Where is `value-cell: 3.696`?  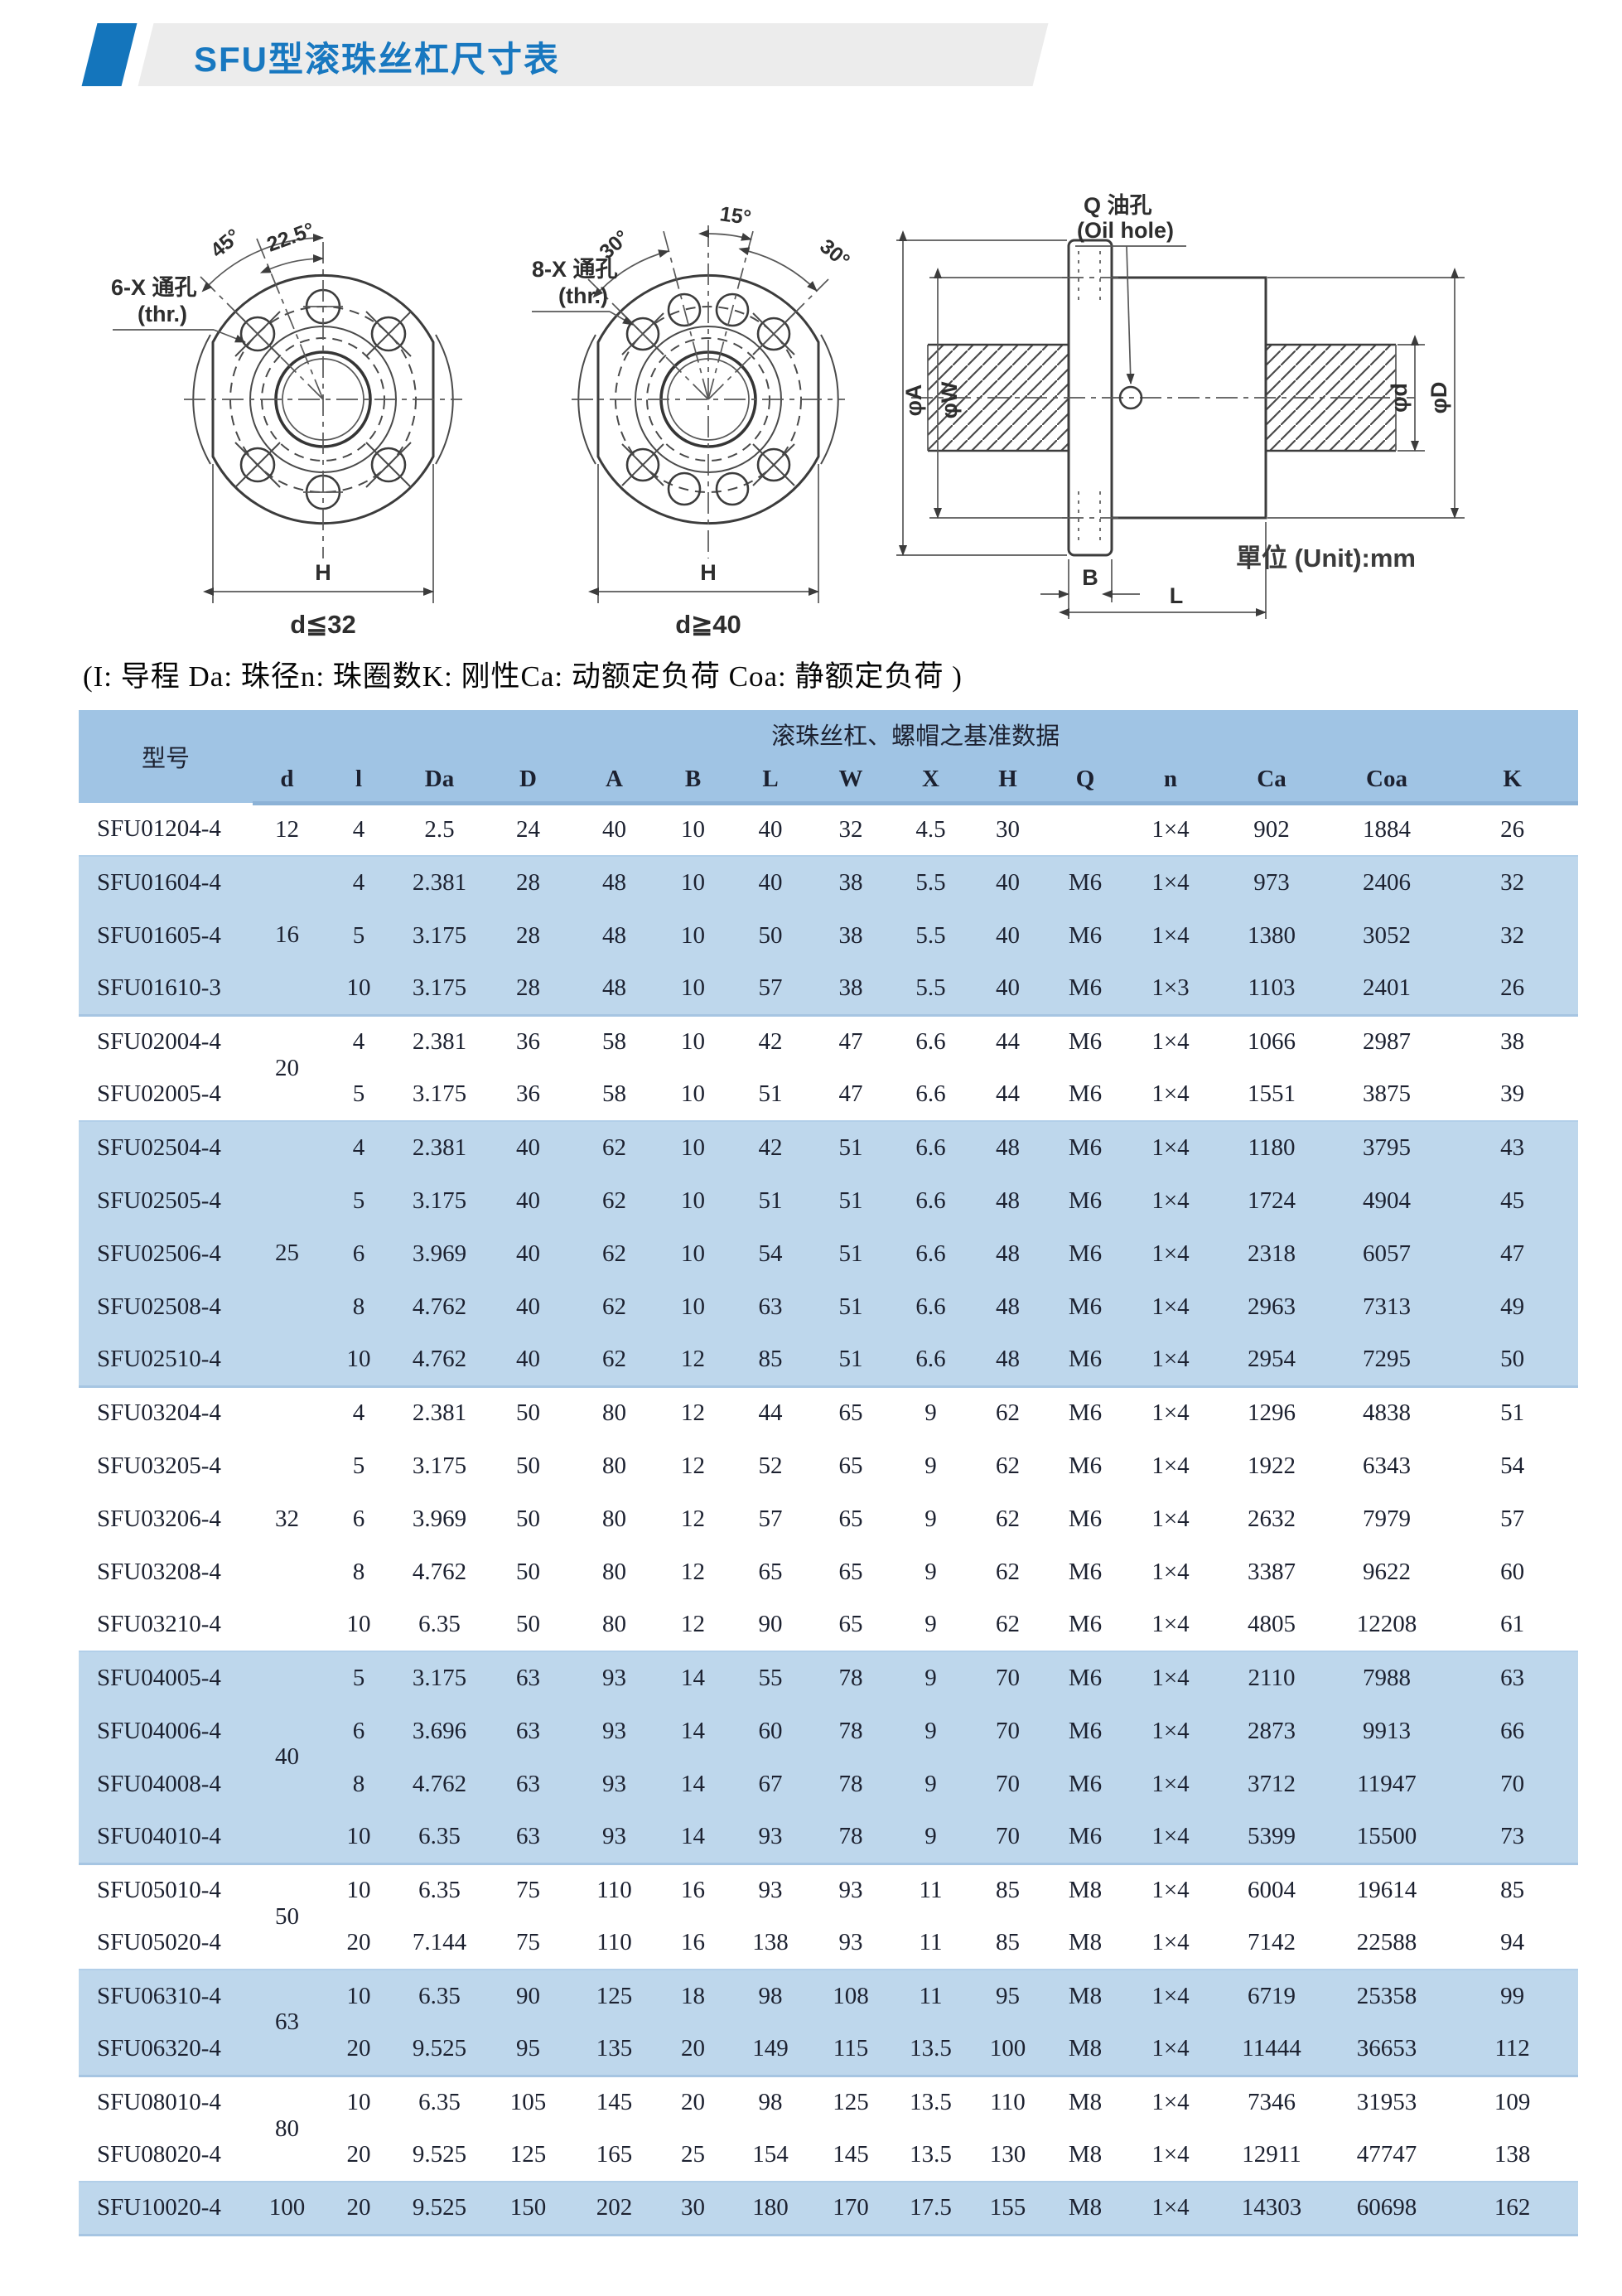 value-cell: 3.696 is located at coordinates (440, 1731).